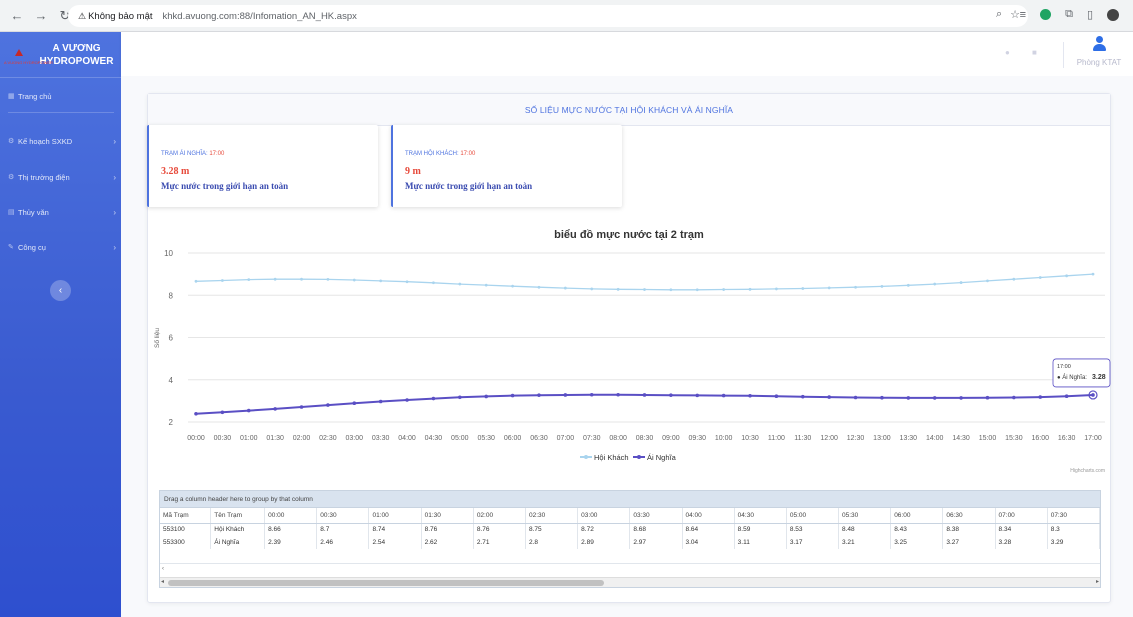  What do you see at coordinates (62, 212) in the screenshot?
I see `sidebar-item-hydrology: ▤ Thủy văn ›` at bounding box center [62, 212].